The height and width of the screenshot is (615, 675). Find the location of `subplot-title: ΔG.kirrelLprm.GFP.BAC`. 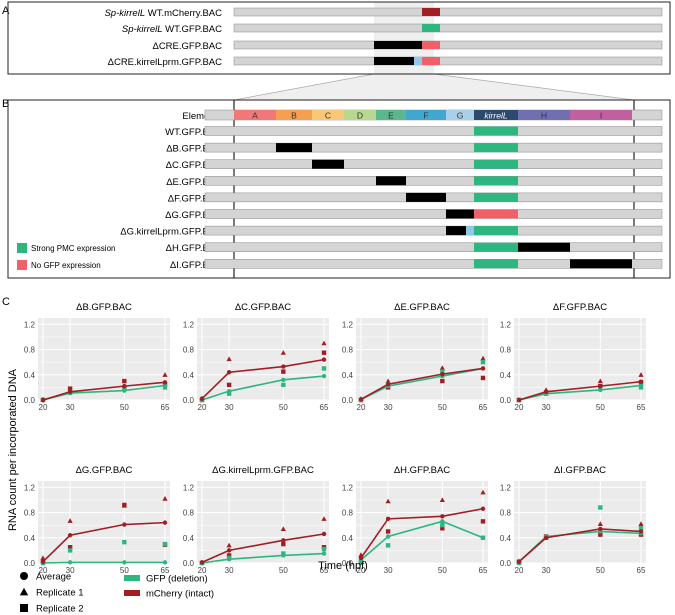

subplot-title: ΔG.kirrelLprm.GFP.BAC is located at coordinates (263, 470).